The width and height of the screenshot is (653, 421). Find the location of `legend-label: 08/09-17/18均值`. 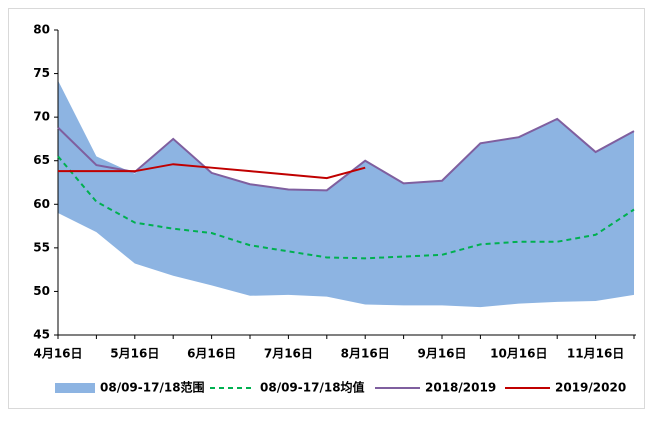

legend-label: 08/09-17/18均值 is located at coordinates (312, 387).